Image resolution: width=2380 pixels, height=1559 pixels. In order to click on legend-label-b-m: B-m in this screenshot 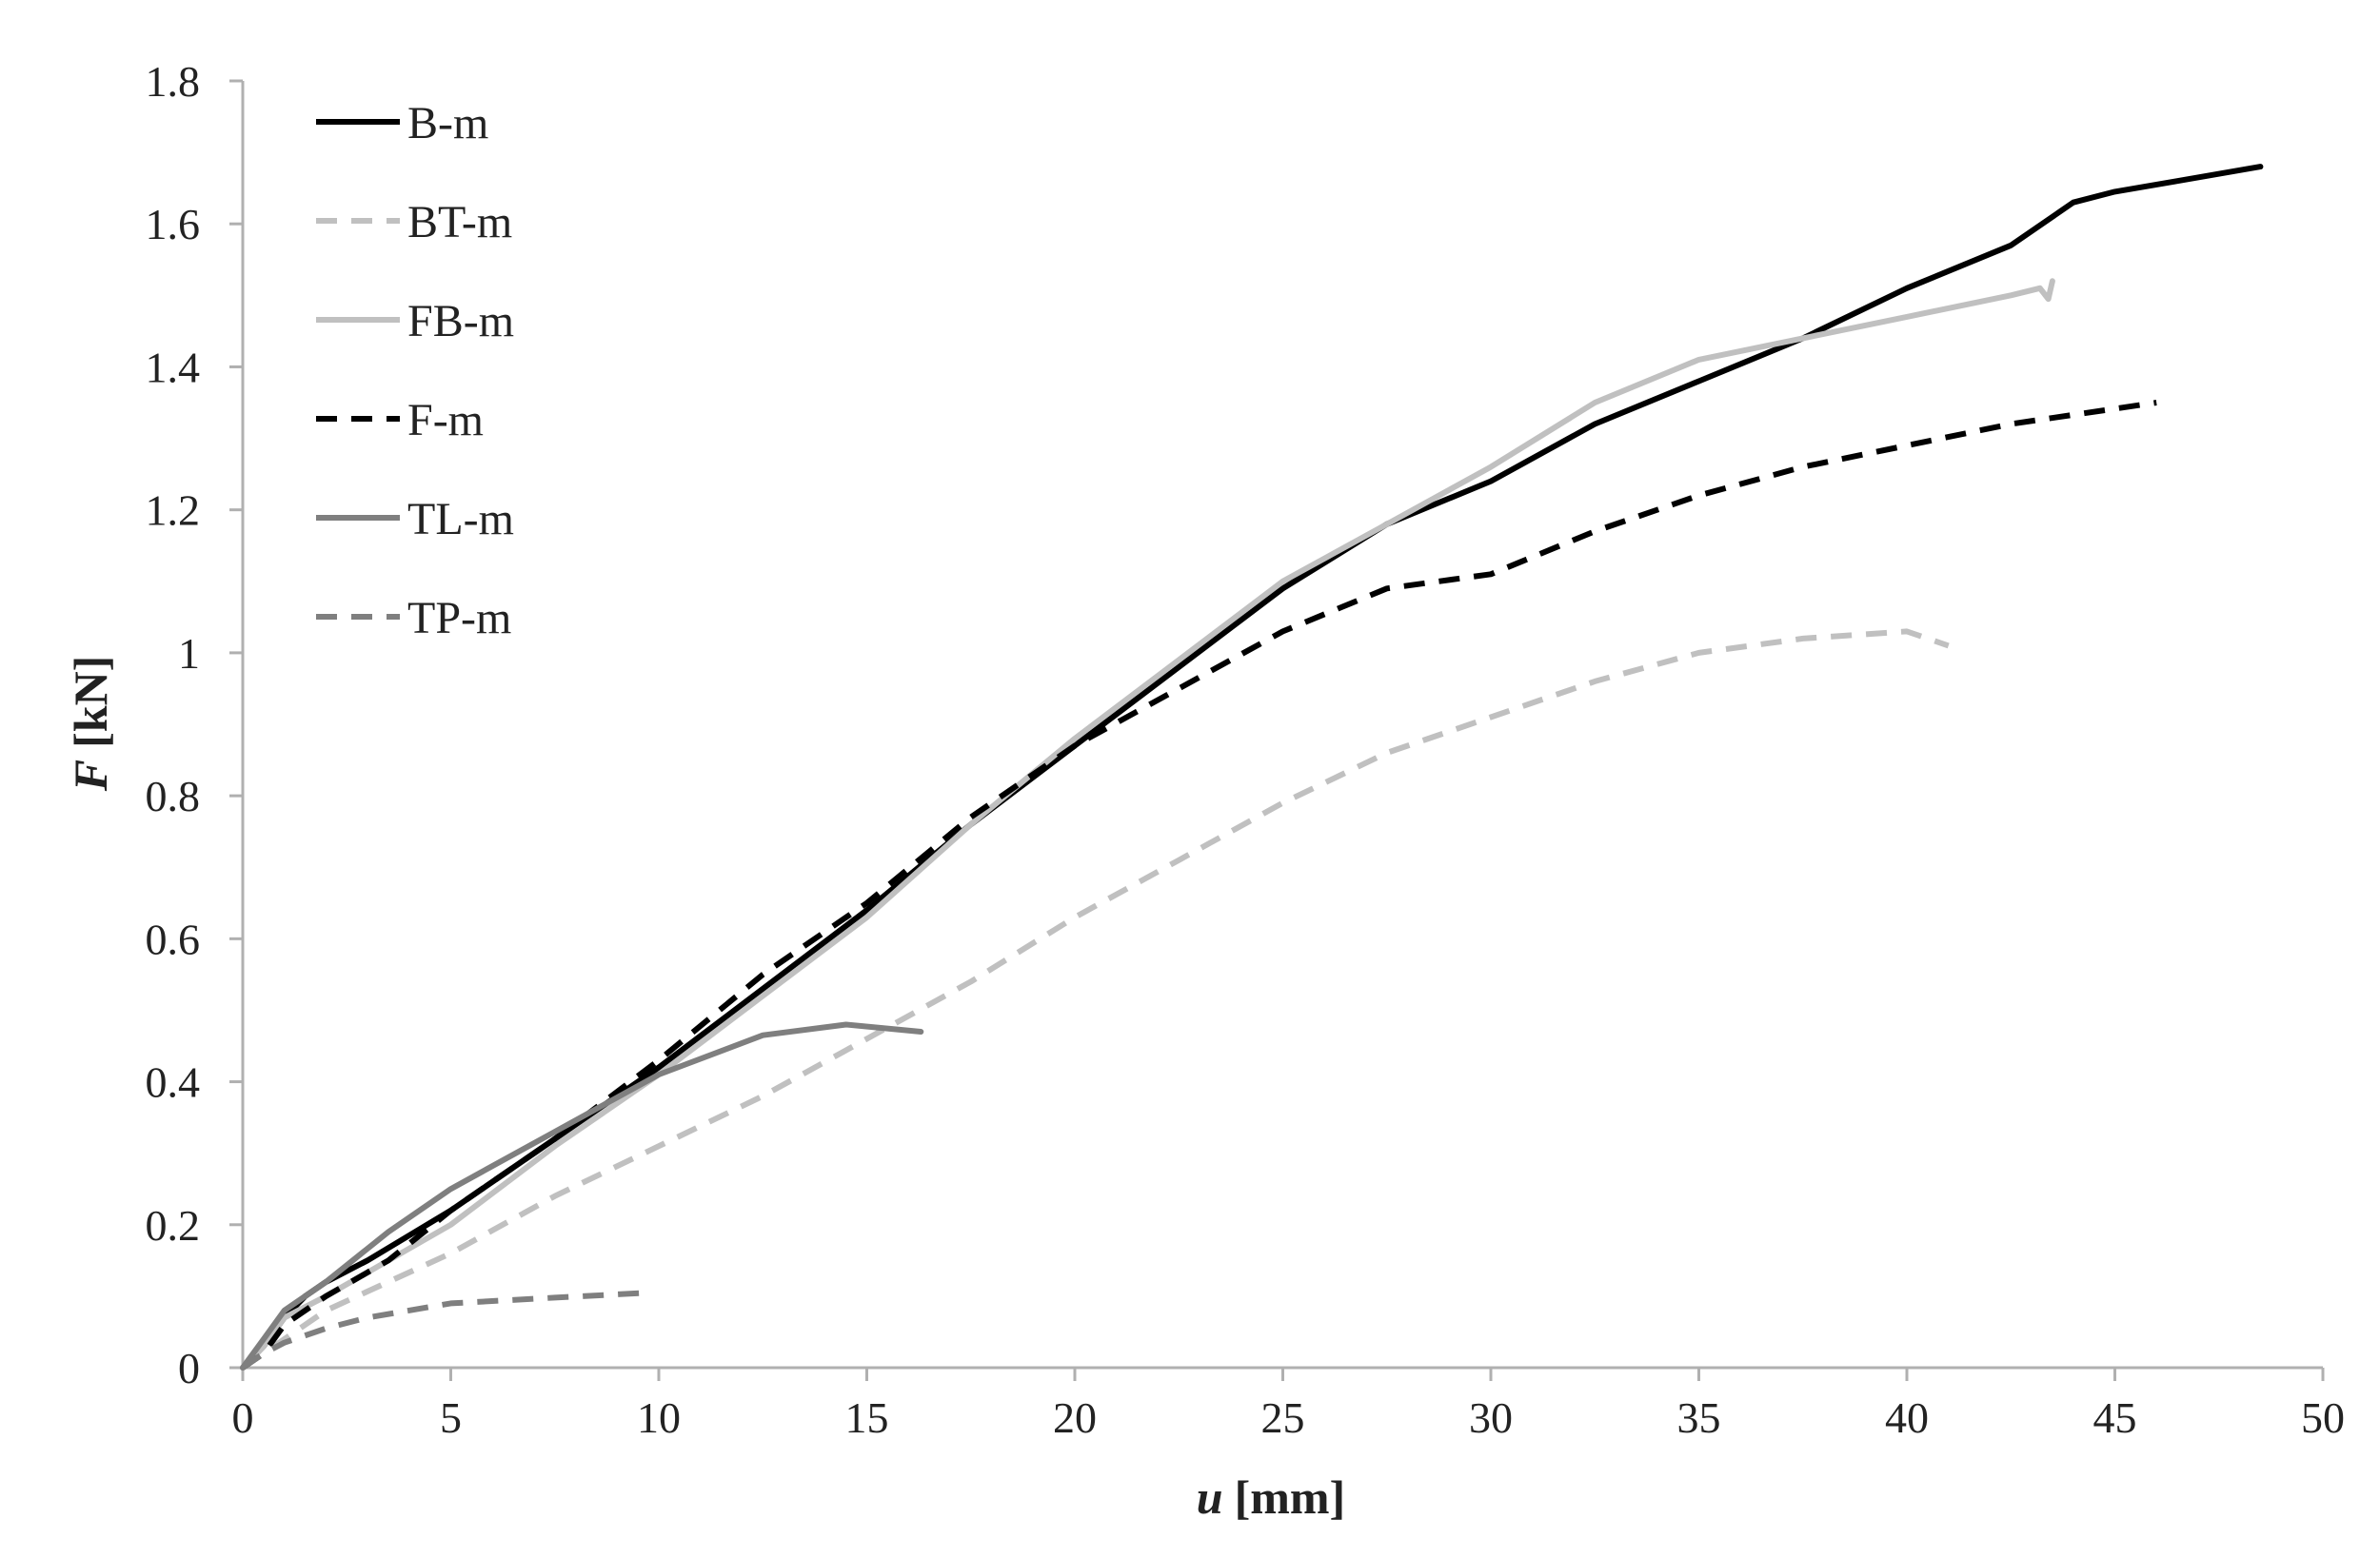, I will do `click(447, 123)`.